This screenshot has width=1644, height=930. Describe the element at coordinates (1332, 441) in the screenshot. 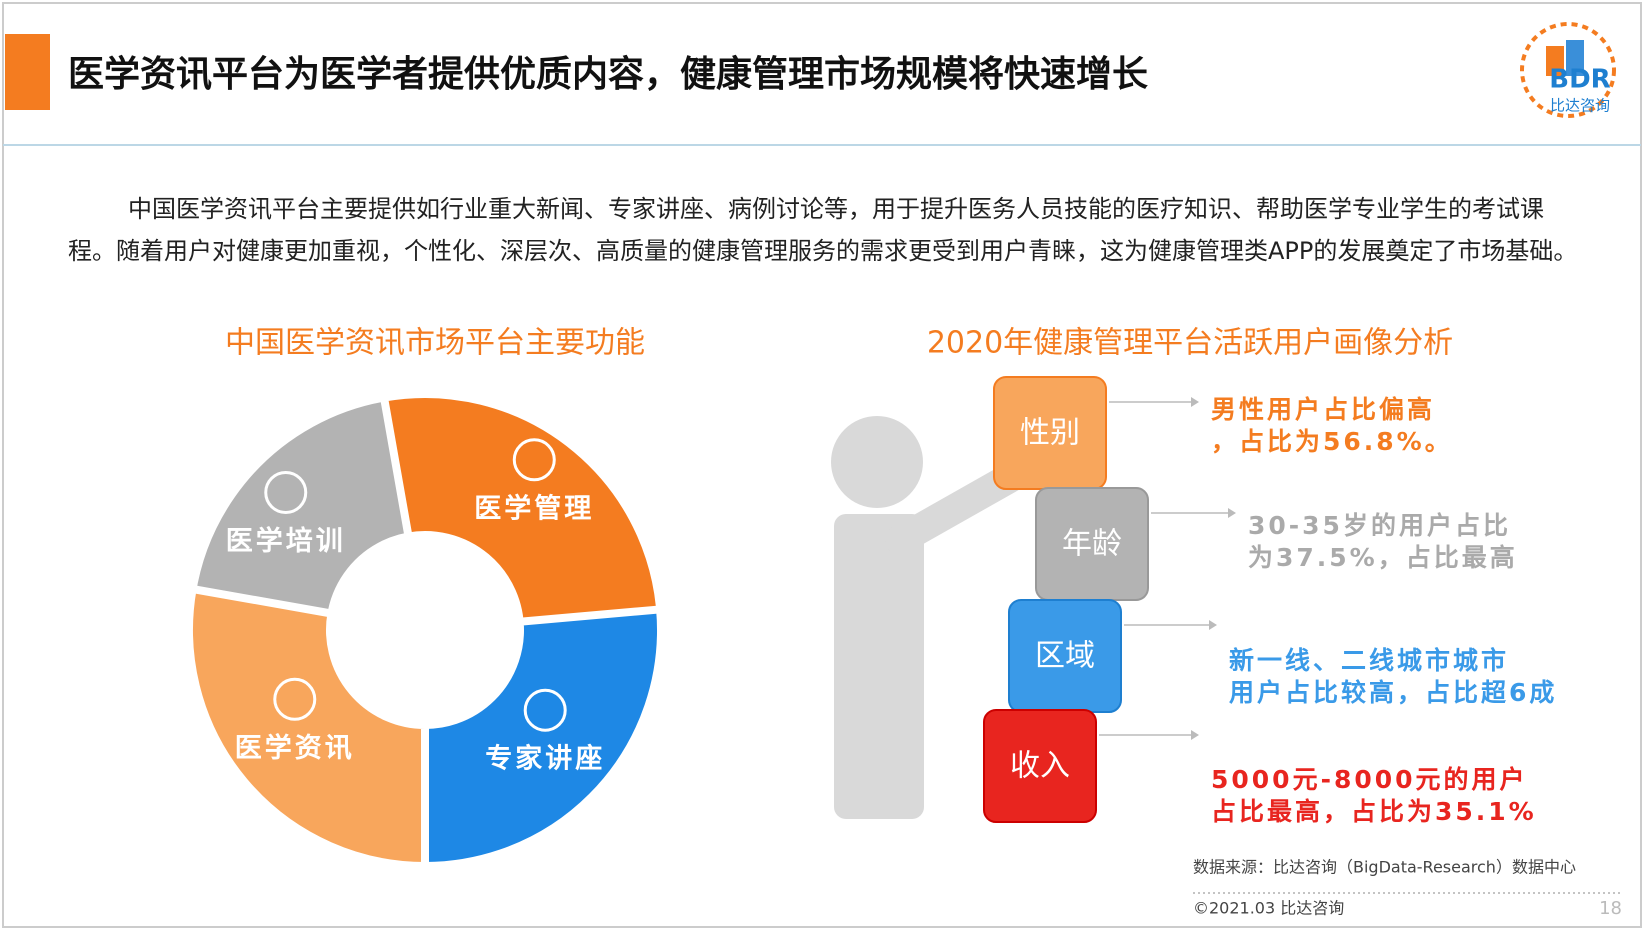

I see `tag-desc: ，占比为56.8%。` at that location.